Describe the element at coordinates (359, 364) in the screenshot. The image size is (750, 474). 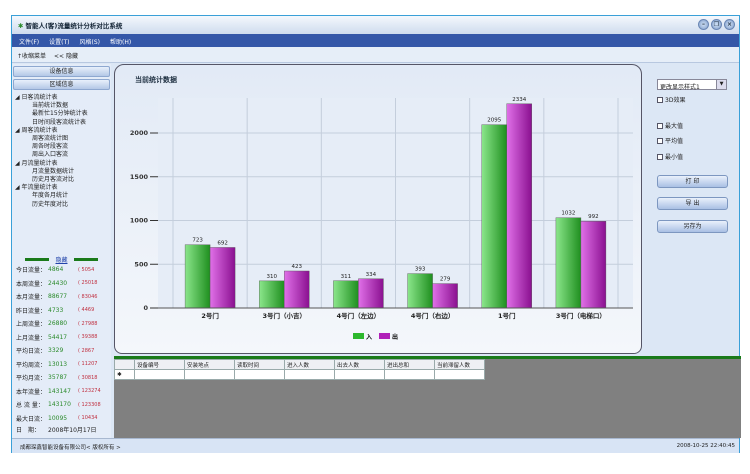
I see `column-header: 出去人数` at that location.